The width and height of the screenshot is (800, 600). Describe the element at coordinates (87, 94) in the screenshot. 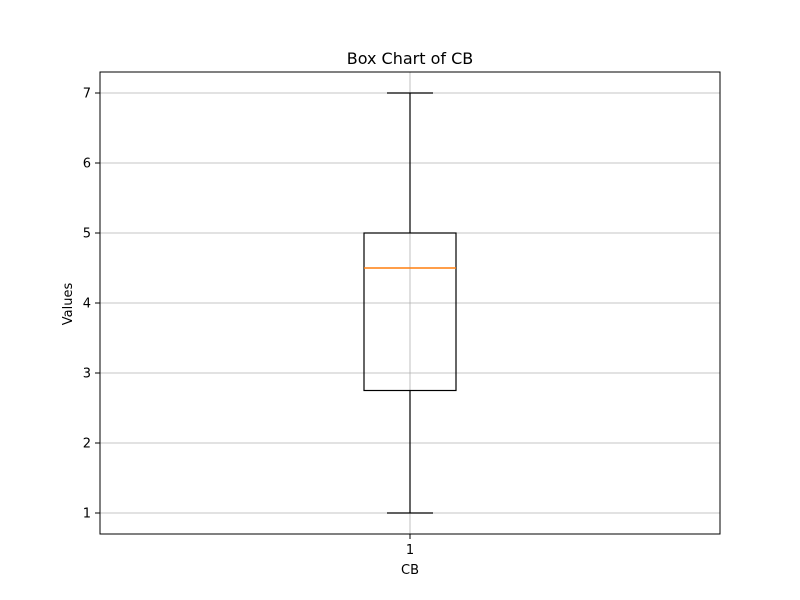

I see `y-tick-label: 7` at that location.